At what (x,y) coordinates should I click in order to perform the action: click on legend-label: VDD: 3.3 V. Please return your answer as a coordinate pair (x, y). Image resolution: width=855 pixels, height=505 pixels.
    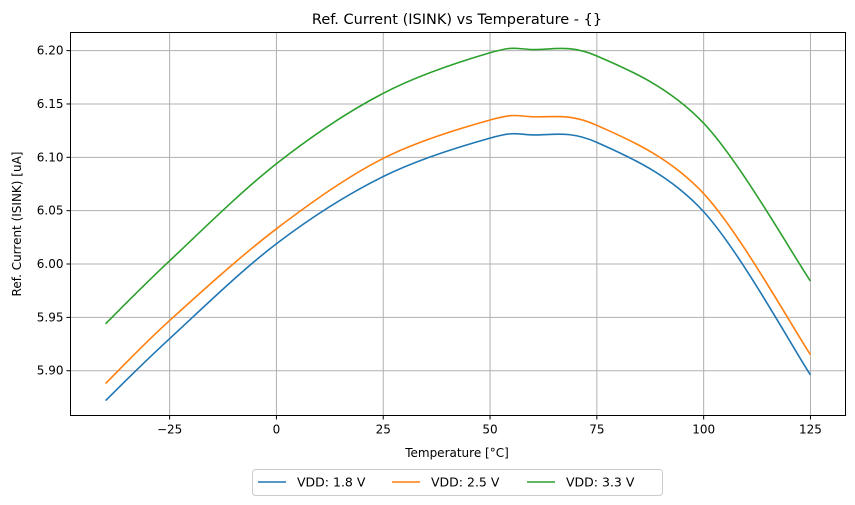
    Looking at the image, I should click on (600, 482).